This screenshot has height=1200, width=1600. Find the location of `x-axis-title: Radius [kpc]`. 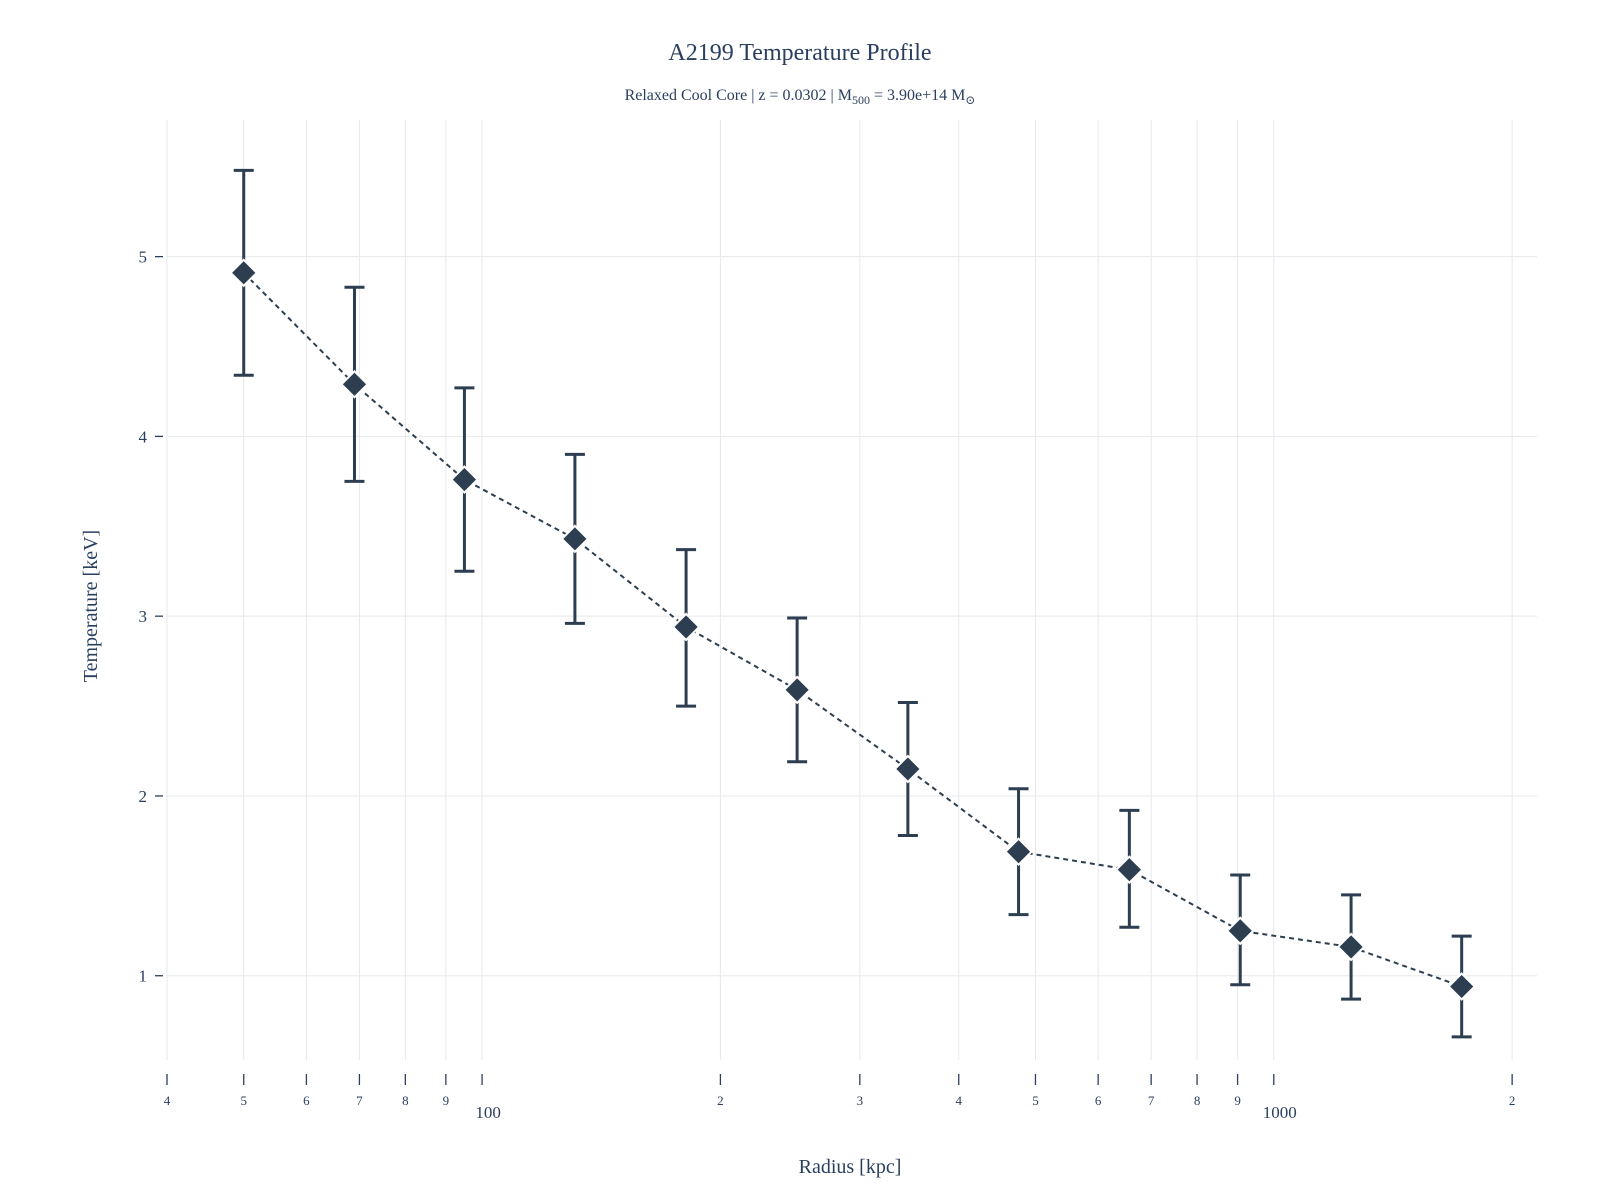

x-axis-title: Radius [kpc] is located at coordinates (850, 1167).